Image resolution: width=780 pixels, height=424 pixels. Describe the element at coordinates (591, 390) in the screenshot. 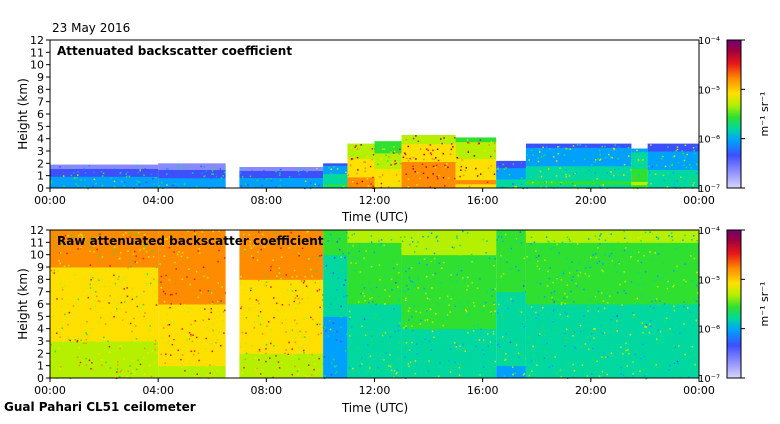

I see `x-tick-label: 20:00` at that location.